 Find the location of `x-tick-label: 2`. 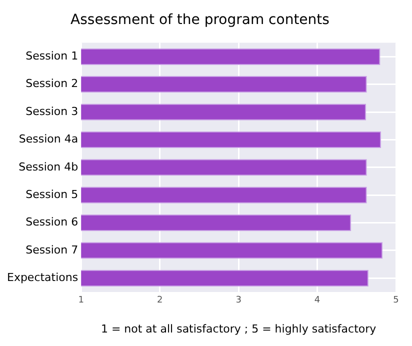

x-tick-label: 2 is located at coordinates (159, 301).